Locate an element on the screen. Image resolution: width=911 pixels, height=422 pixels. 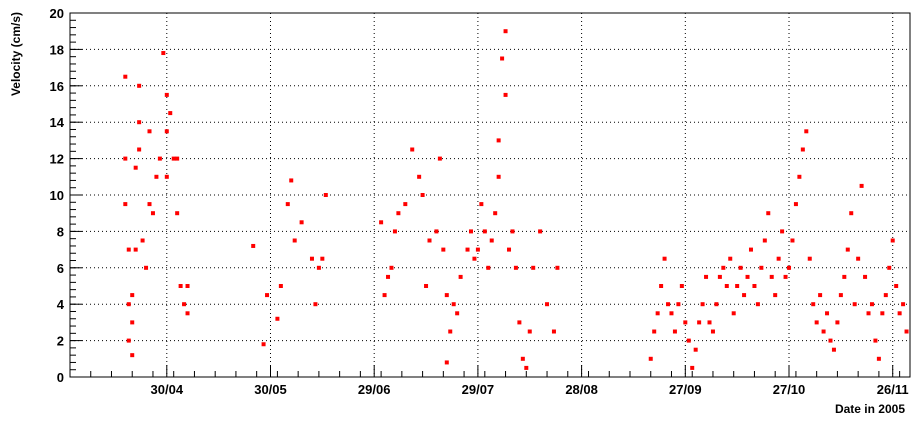
y-tick-label: 4 is located at coordinates (61, 304).